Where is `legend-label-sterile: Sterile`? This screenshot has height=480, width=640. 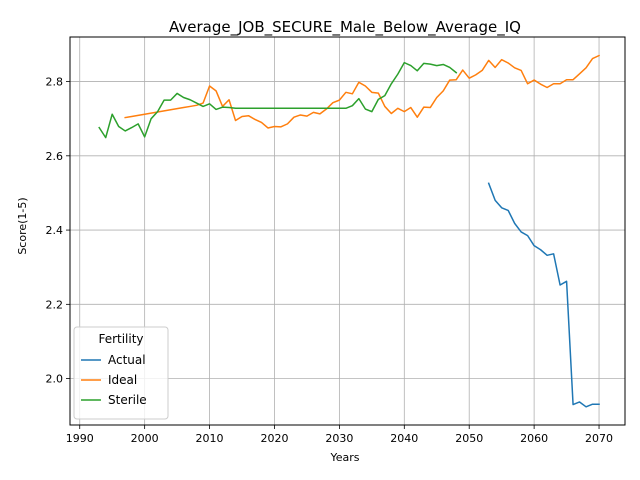 legend-label-sterile: Sterile is located at coordinates (127, 400).